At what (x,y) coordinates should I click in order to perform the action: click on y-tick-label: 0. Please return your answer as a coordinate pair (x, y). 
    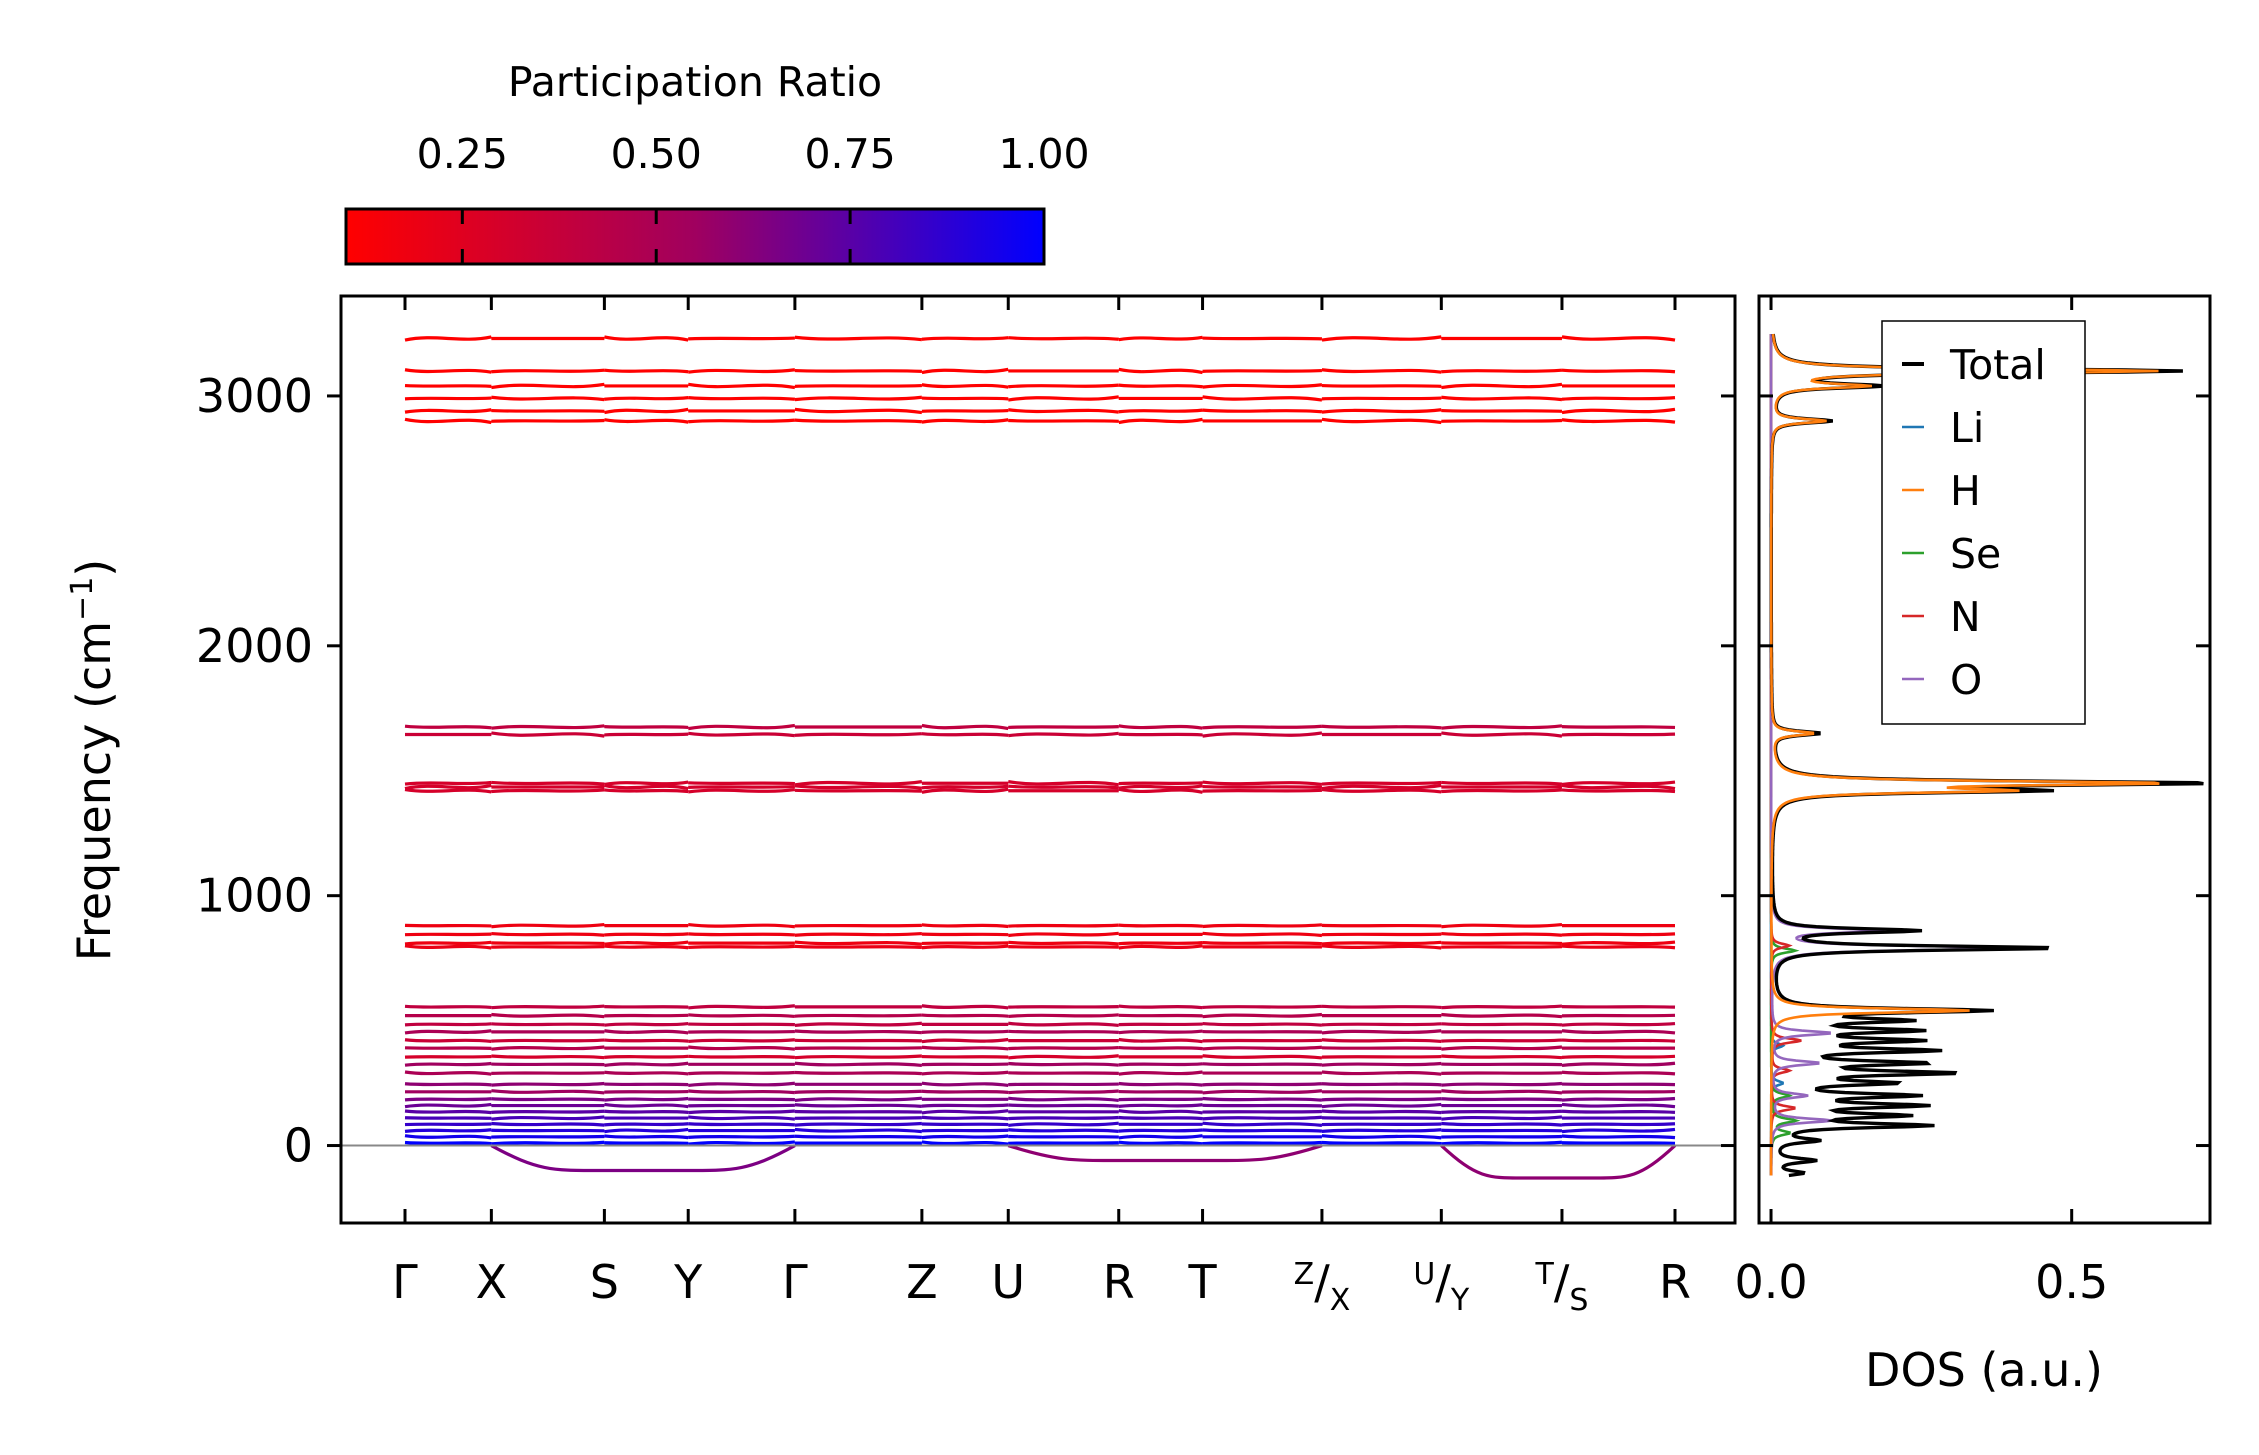
    Looking at the image, I should click on (298, 1146).